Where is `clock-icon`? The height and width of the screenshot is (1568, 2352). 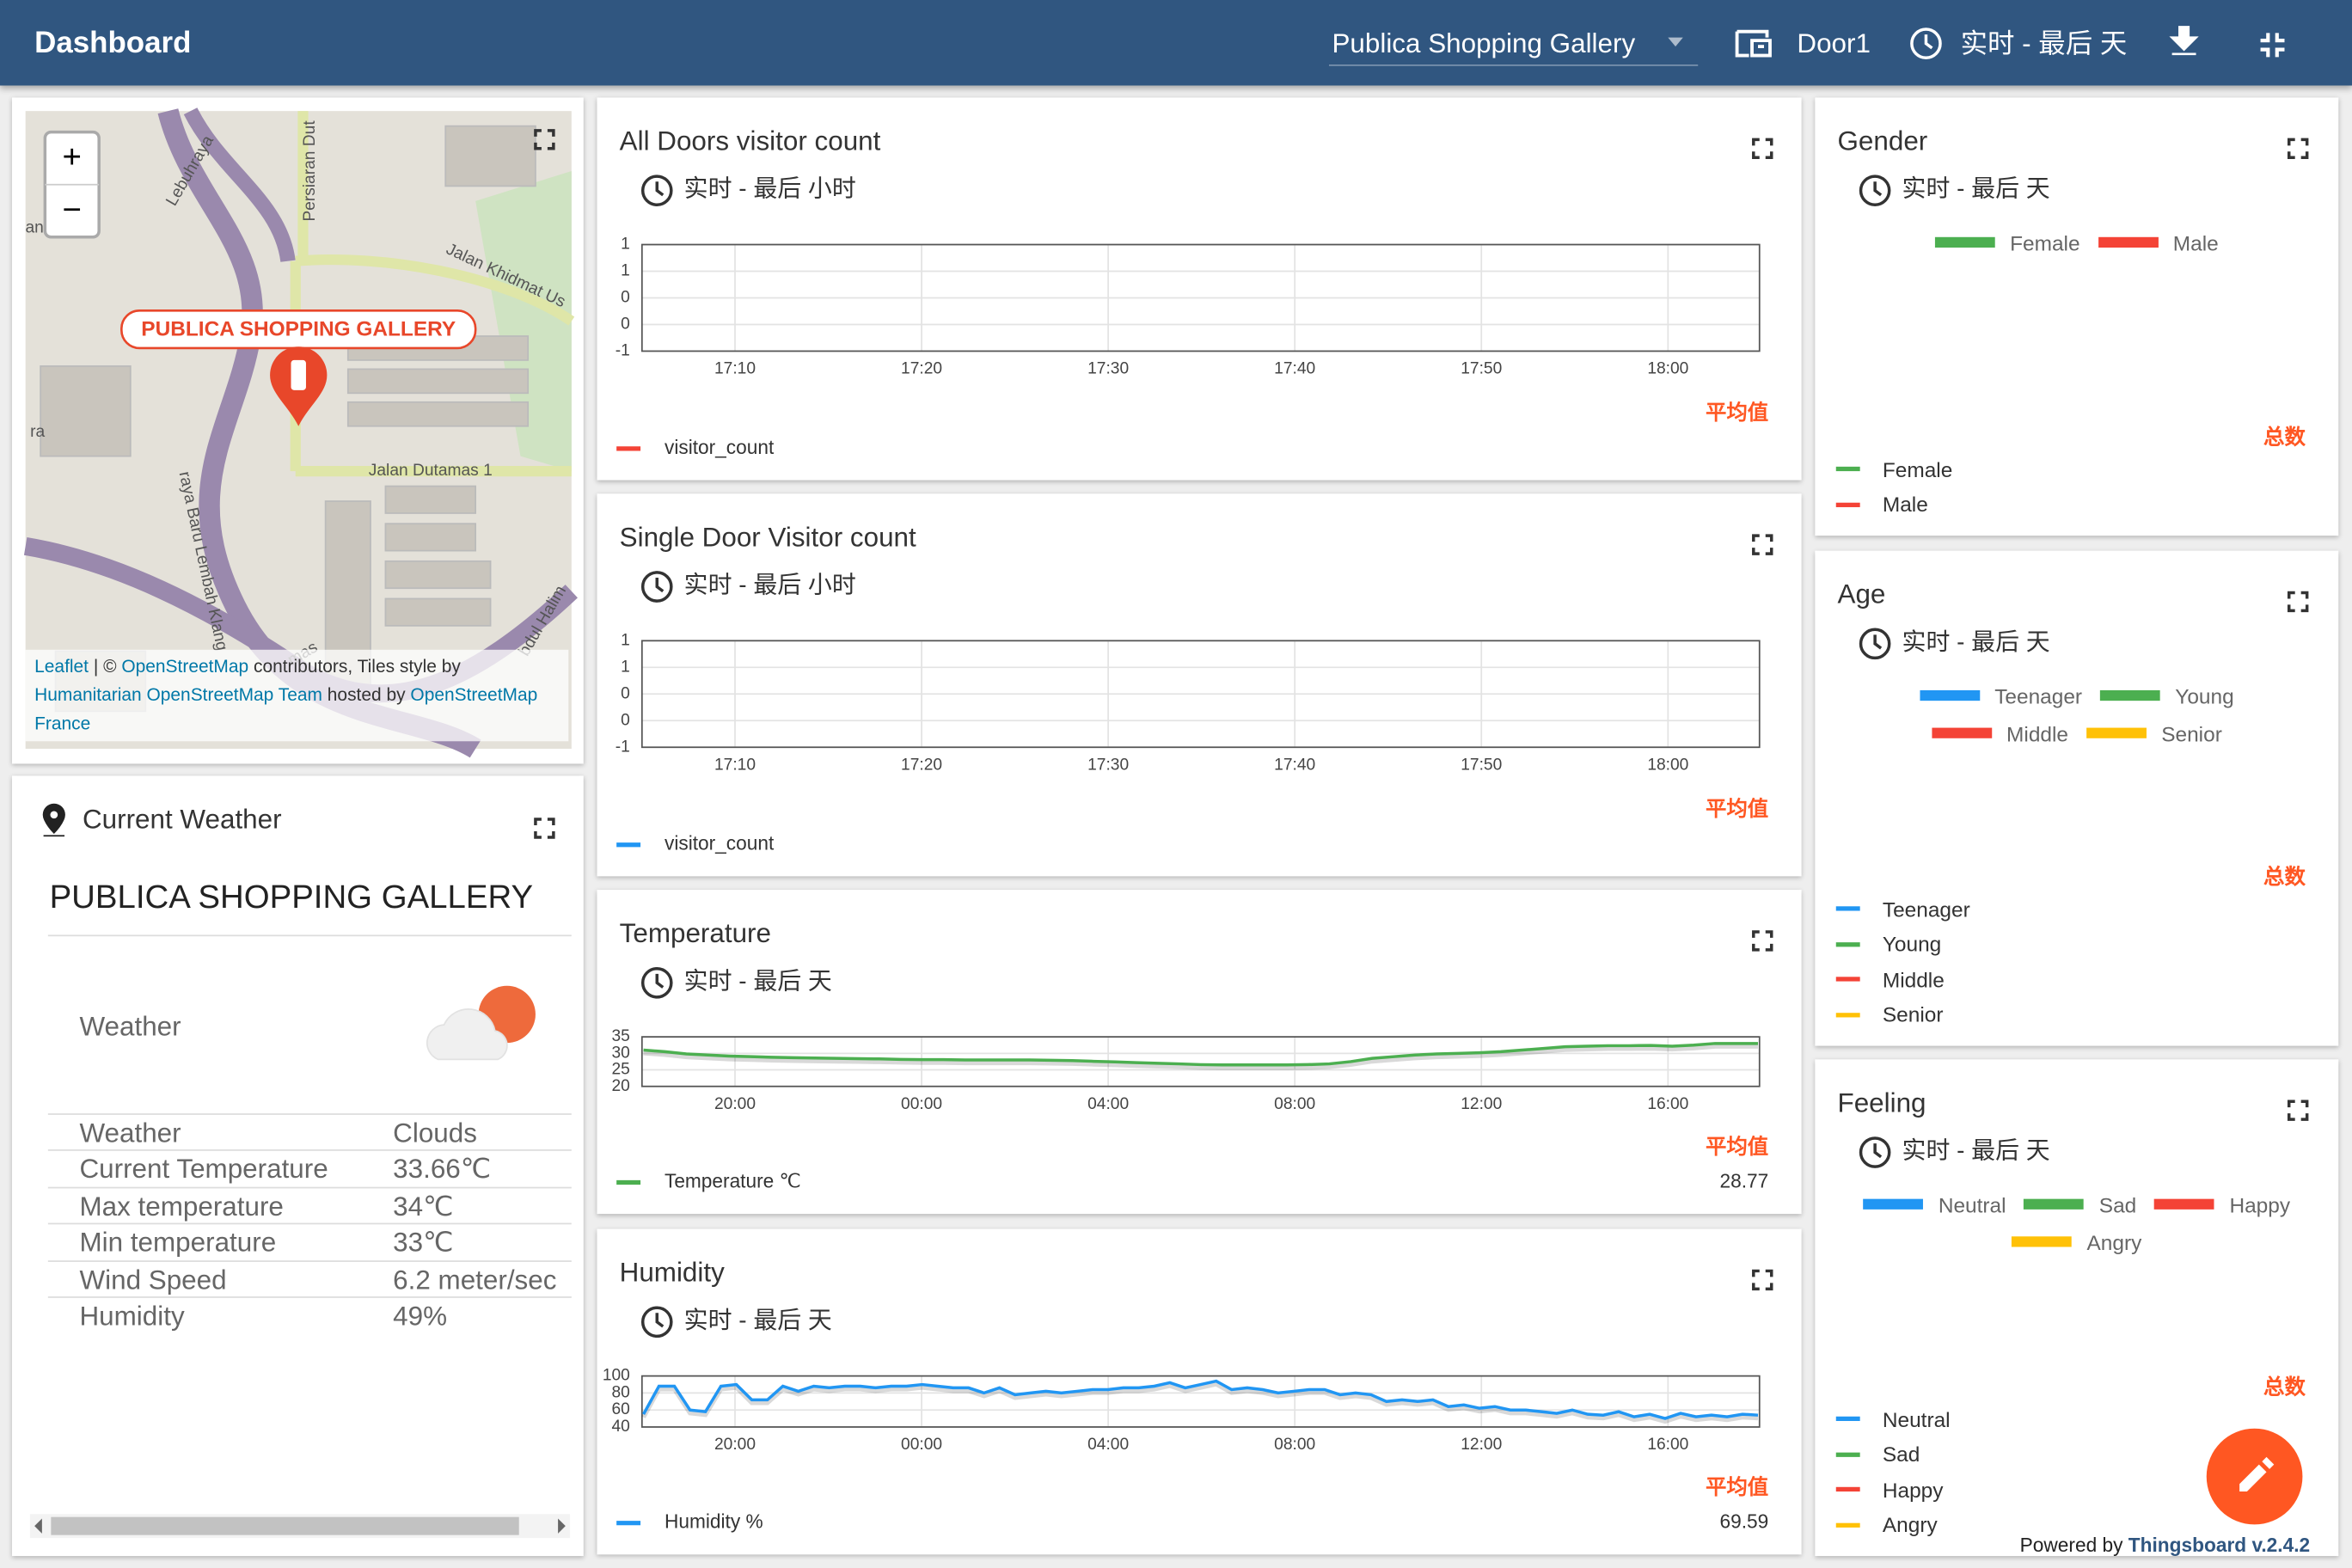
clock-icon is located at coordinates (656, 587).